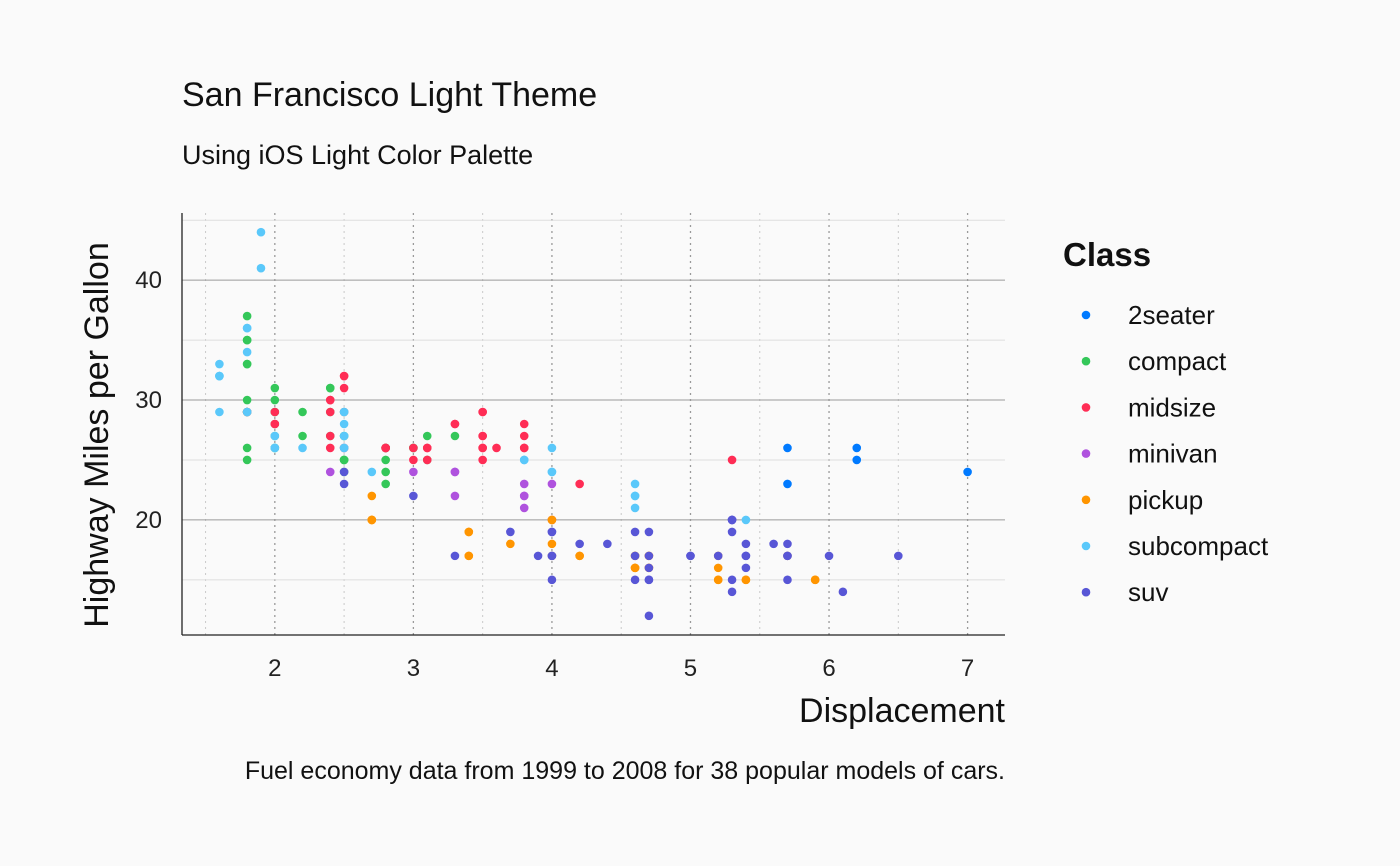 The width and height of the screenshot is (1400, 866). I want to click on legend-label: minivan, so click(1173, 454).